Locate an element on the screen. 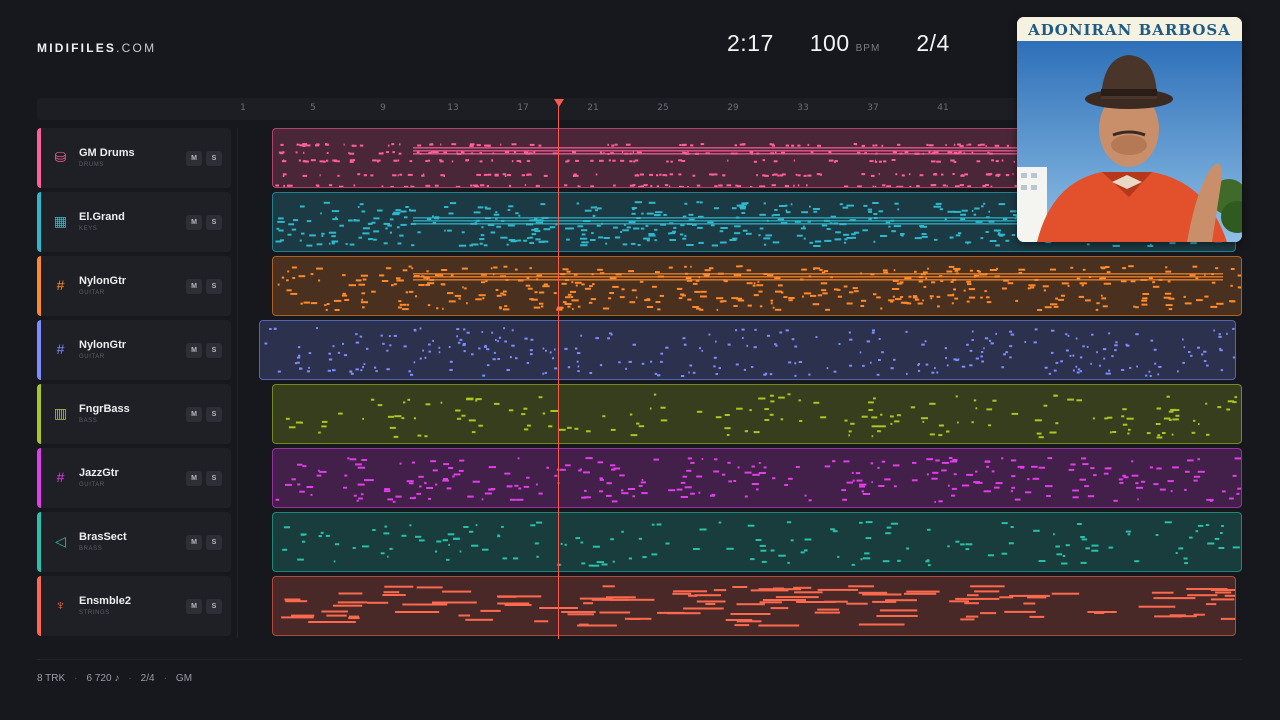 This screenshot has height=720, width=1280. track-header-3: # NylonGtr GUITAR M S is located at coordinates (134, 286).